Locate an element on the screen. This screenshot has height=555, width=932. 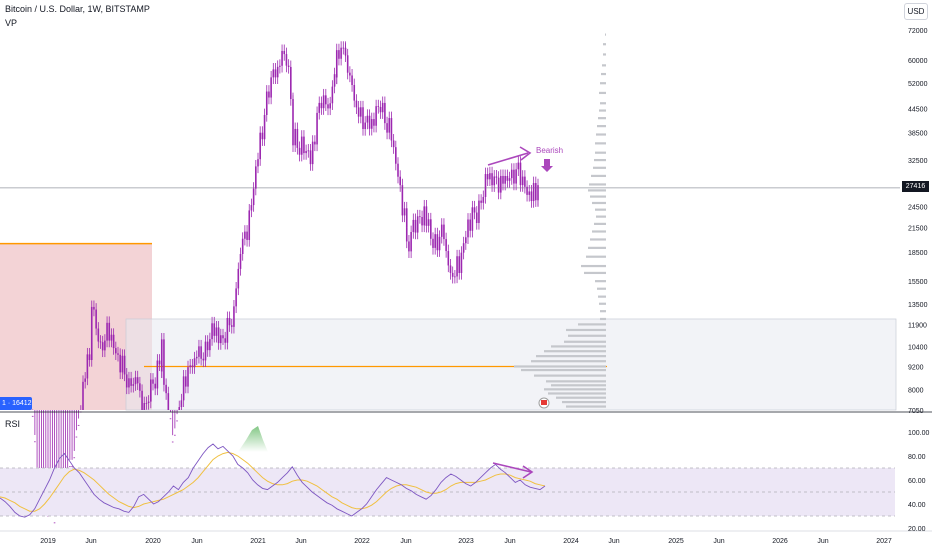
chart-title: Bitcoin / U.S. Dollar, 1W, BITSTAMP is located at coordinates (77, 9).